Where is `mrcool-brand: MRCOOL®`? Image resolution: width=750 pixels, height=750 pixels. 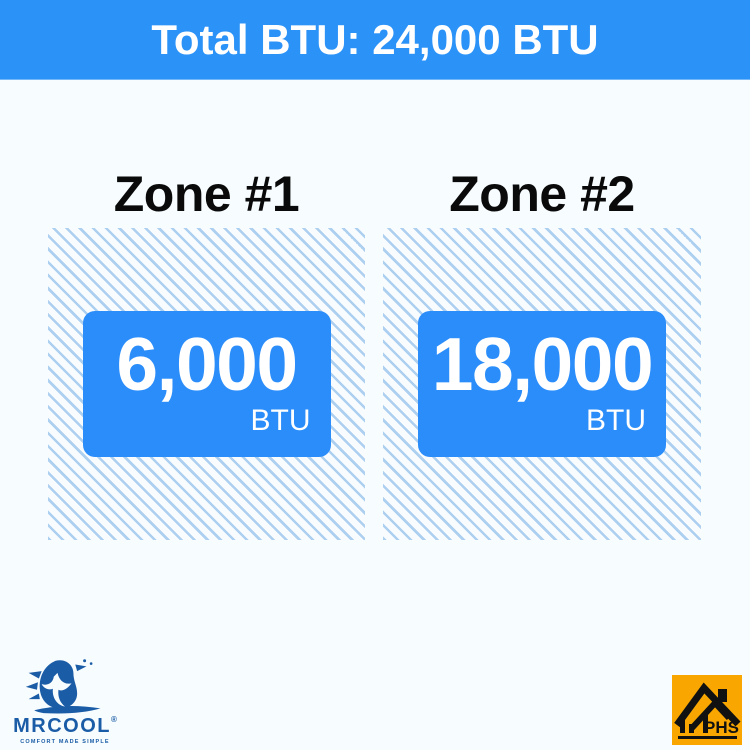 mrcool-brand: MRCOOL® is located at coordinates (65, 726).